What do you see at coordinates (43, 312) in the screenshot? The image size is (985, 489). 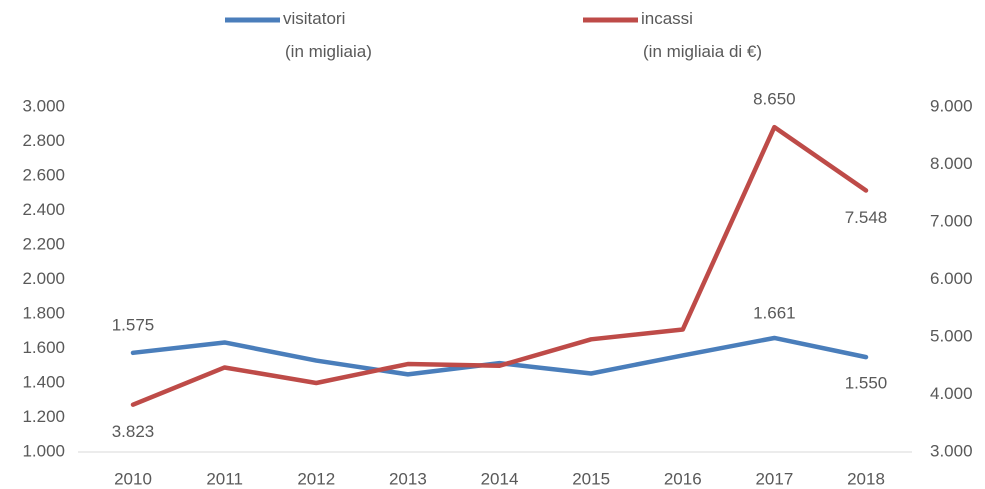 I see `y-tick-label: 1.800` at bounding box center [43, 312].